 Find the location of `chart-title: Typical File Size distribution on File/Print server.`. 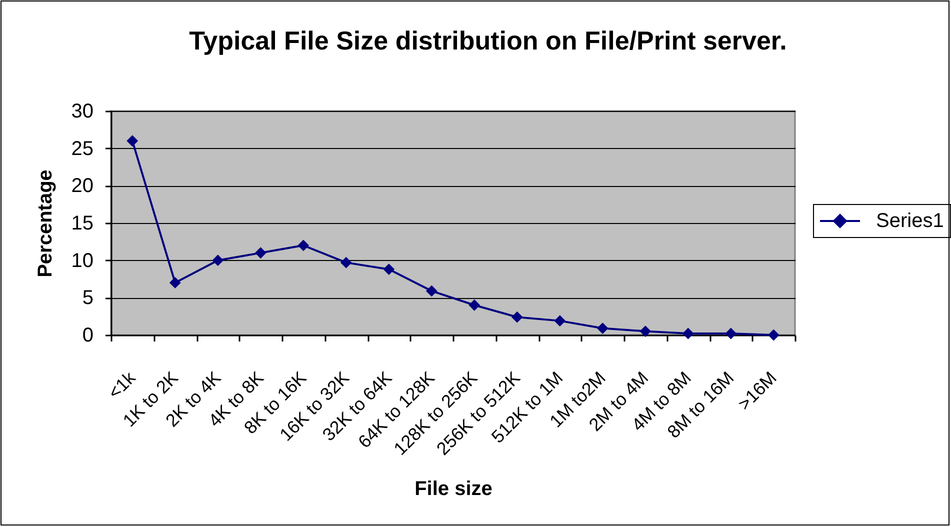

chart-title: Typical File Size distribution on File/Print server. is located at coordinates (488, 41).